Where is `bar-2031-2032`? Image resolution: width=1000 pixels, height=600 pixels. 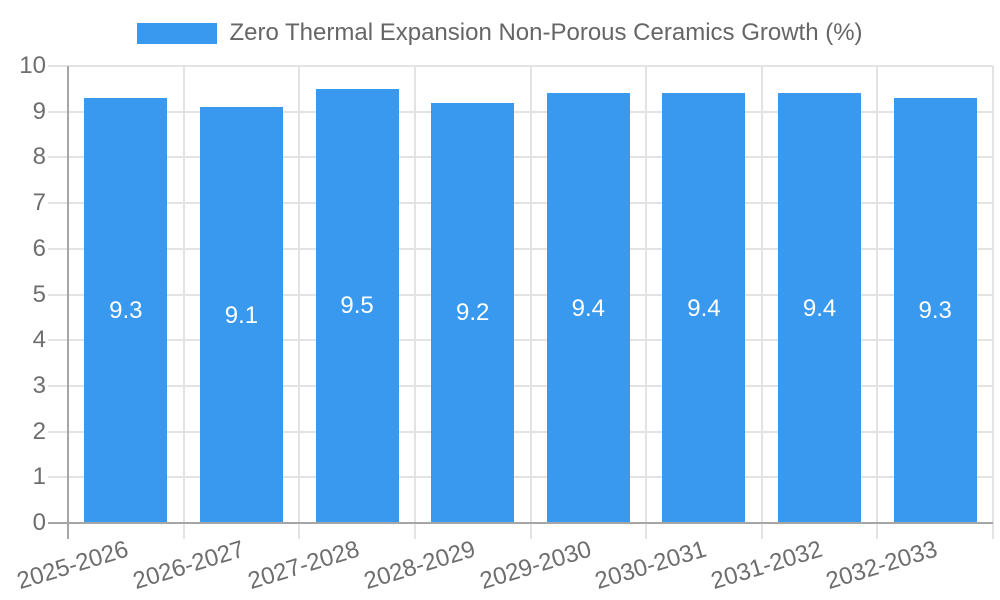 bar-2031-2032 is located at coordinates (820, 308).